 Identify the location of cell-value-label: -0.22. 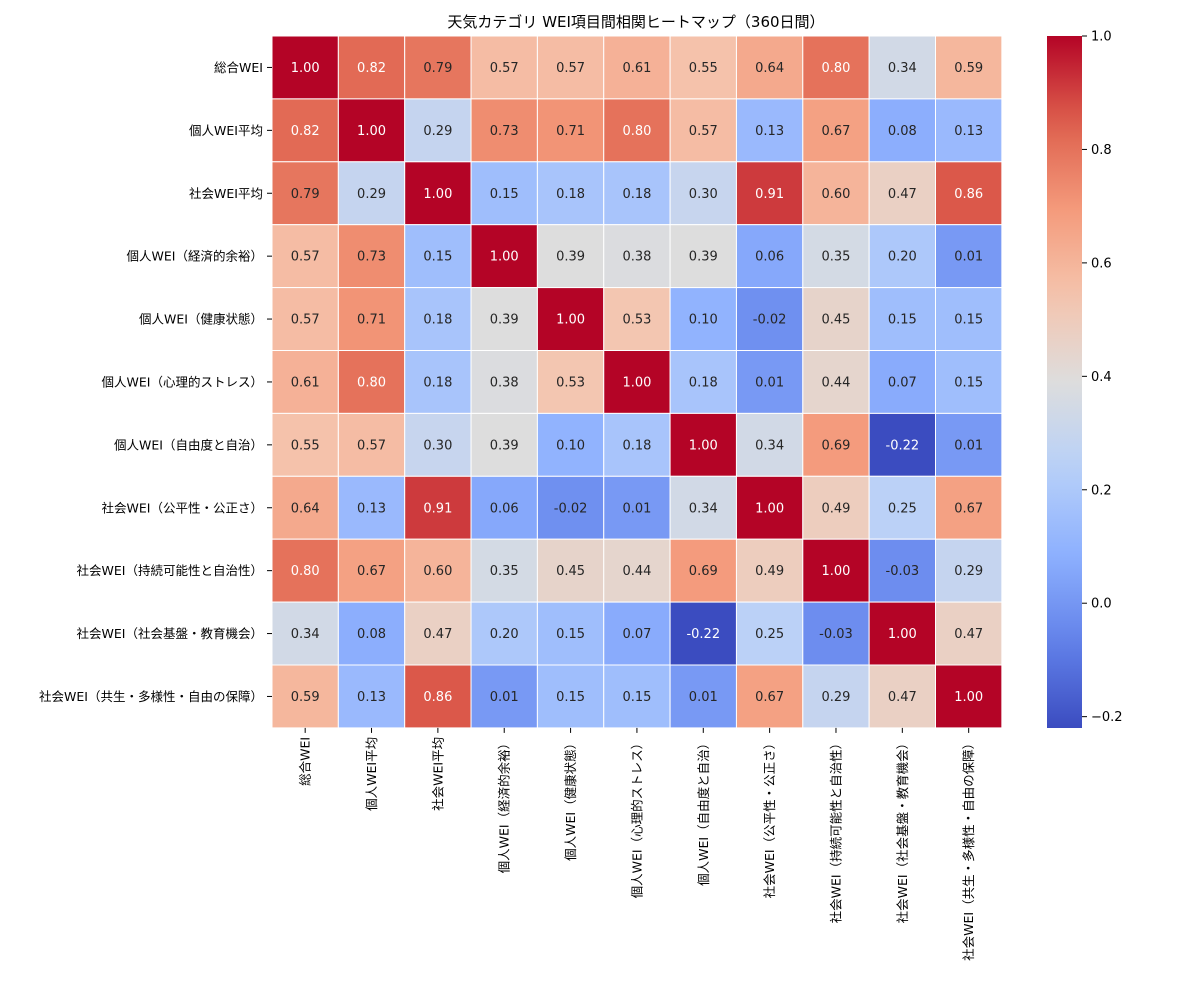
(703, 634).